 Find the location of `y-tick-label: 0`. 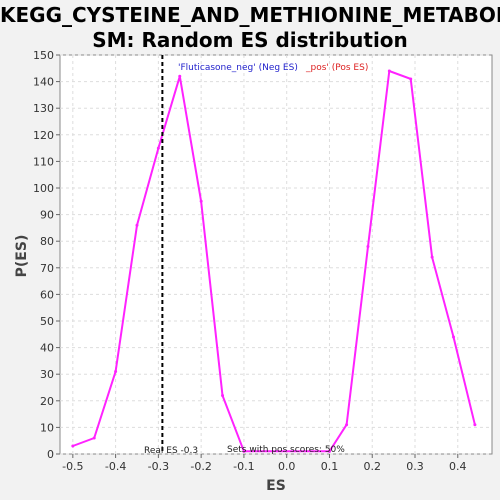

y-tick-label: 0 is located at coordinates (50, 454).